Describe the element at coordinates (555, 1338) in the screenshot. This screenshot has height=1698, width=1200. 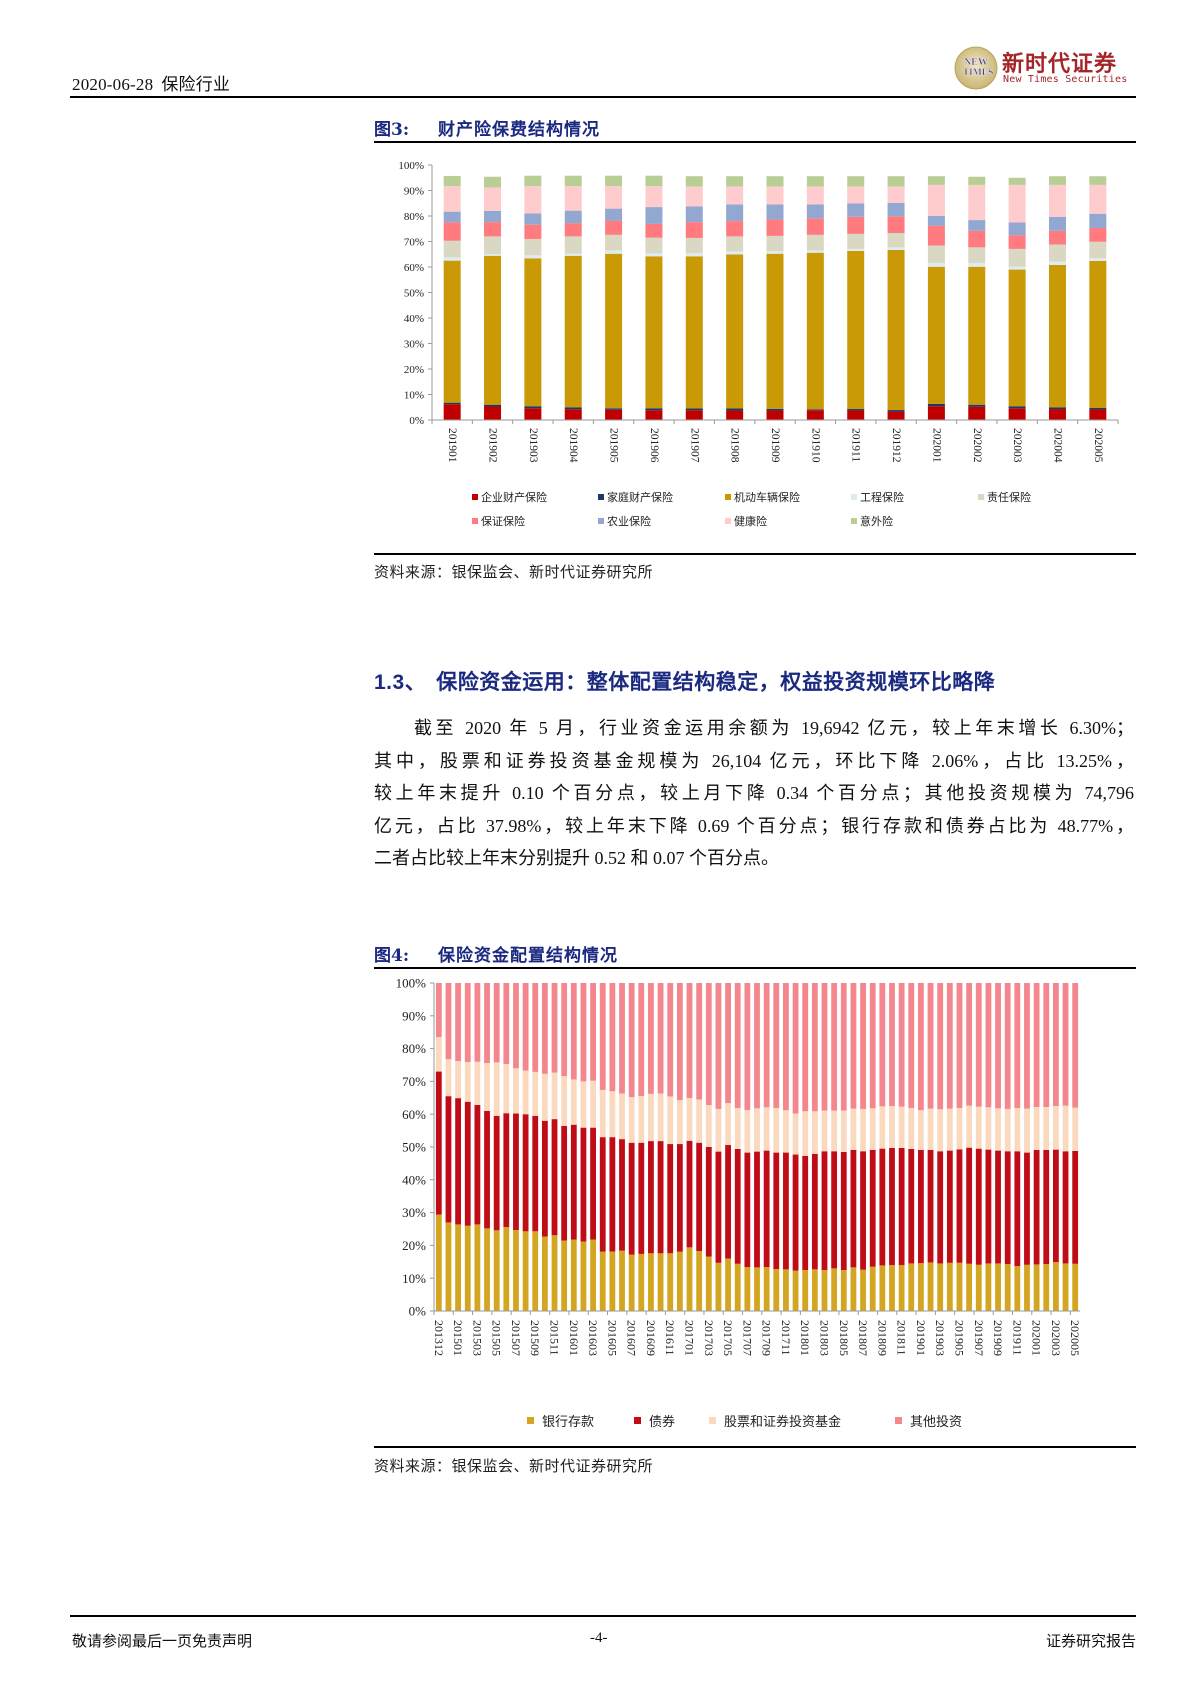
I see `x-tick-label: 201511` at that location.